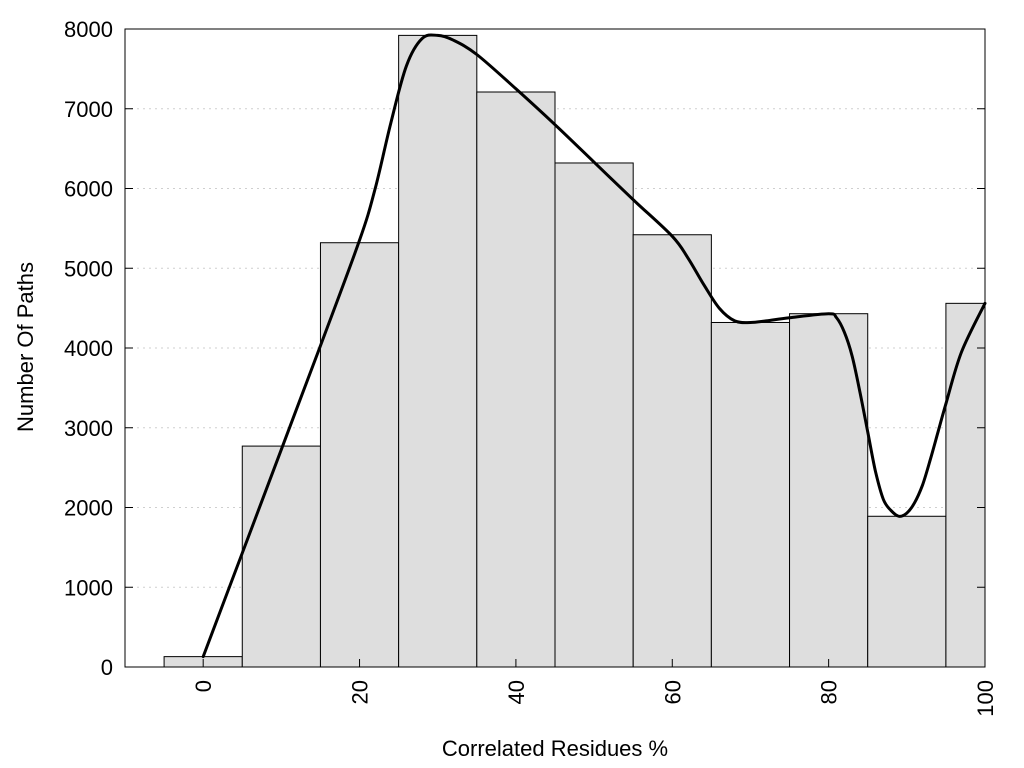  Describe the element at coordinates (88, 189) in the screenshot. I see `y-tick-label: 6000` at that location.